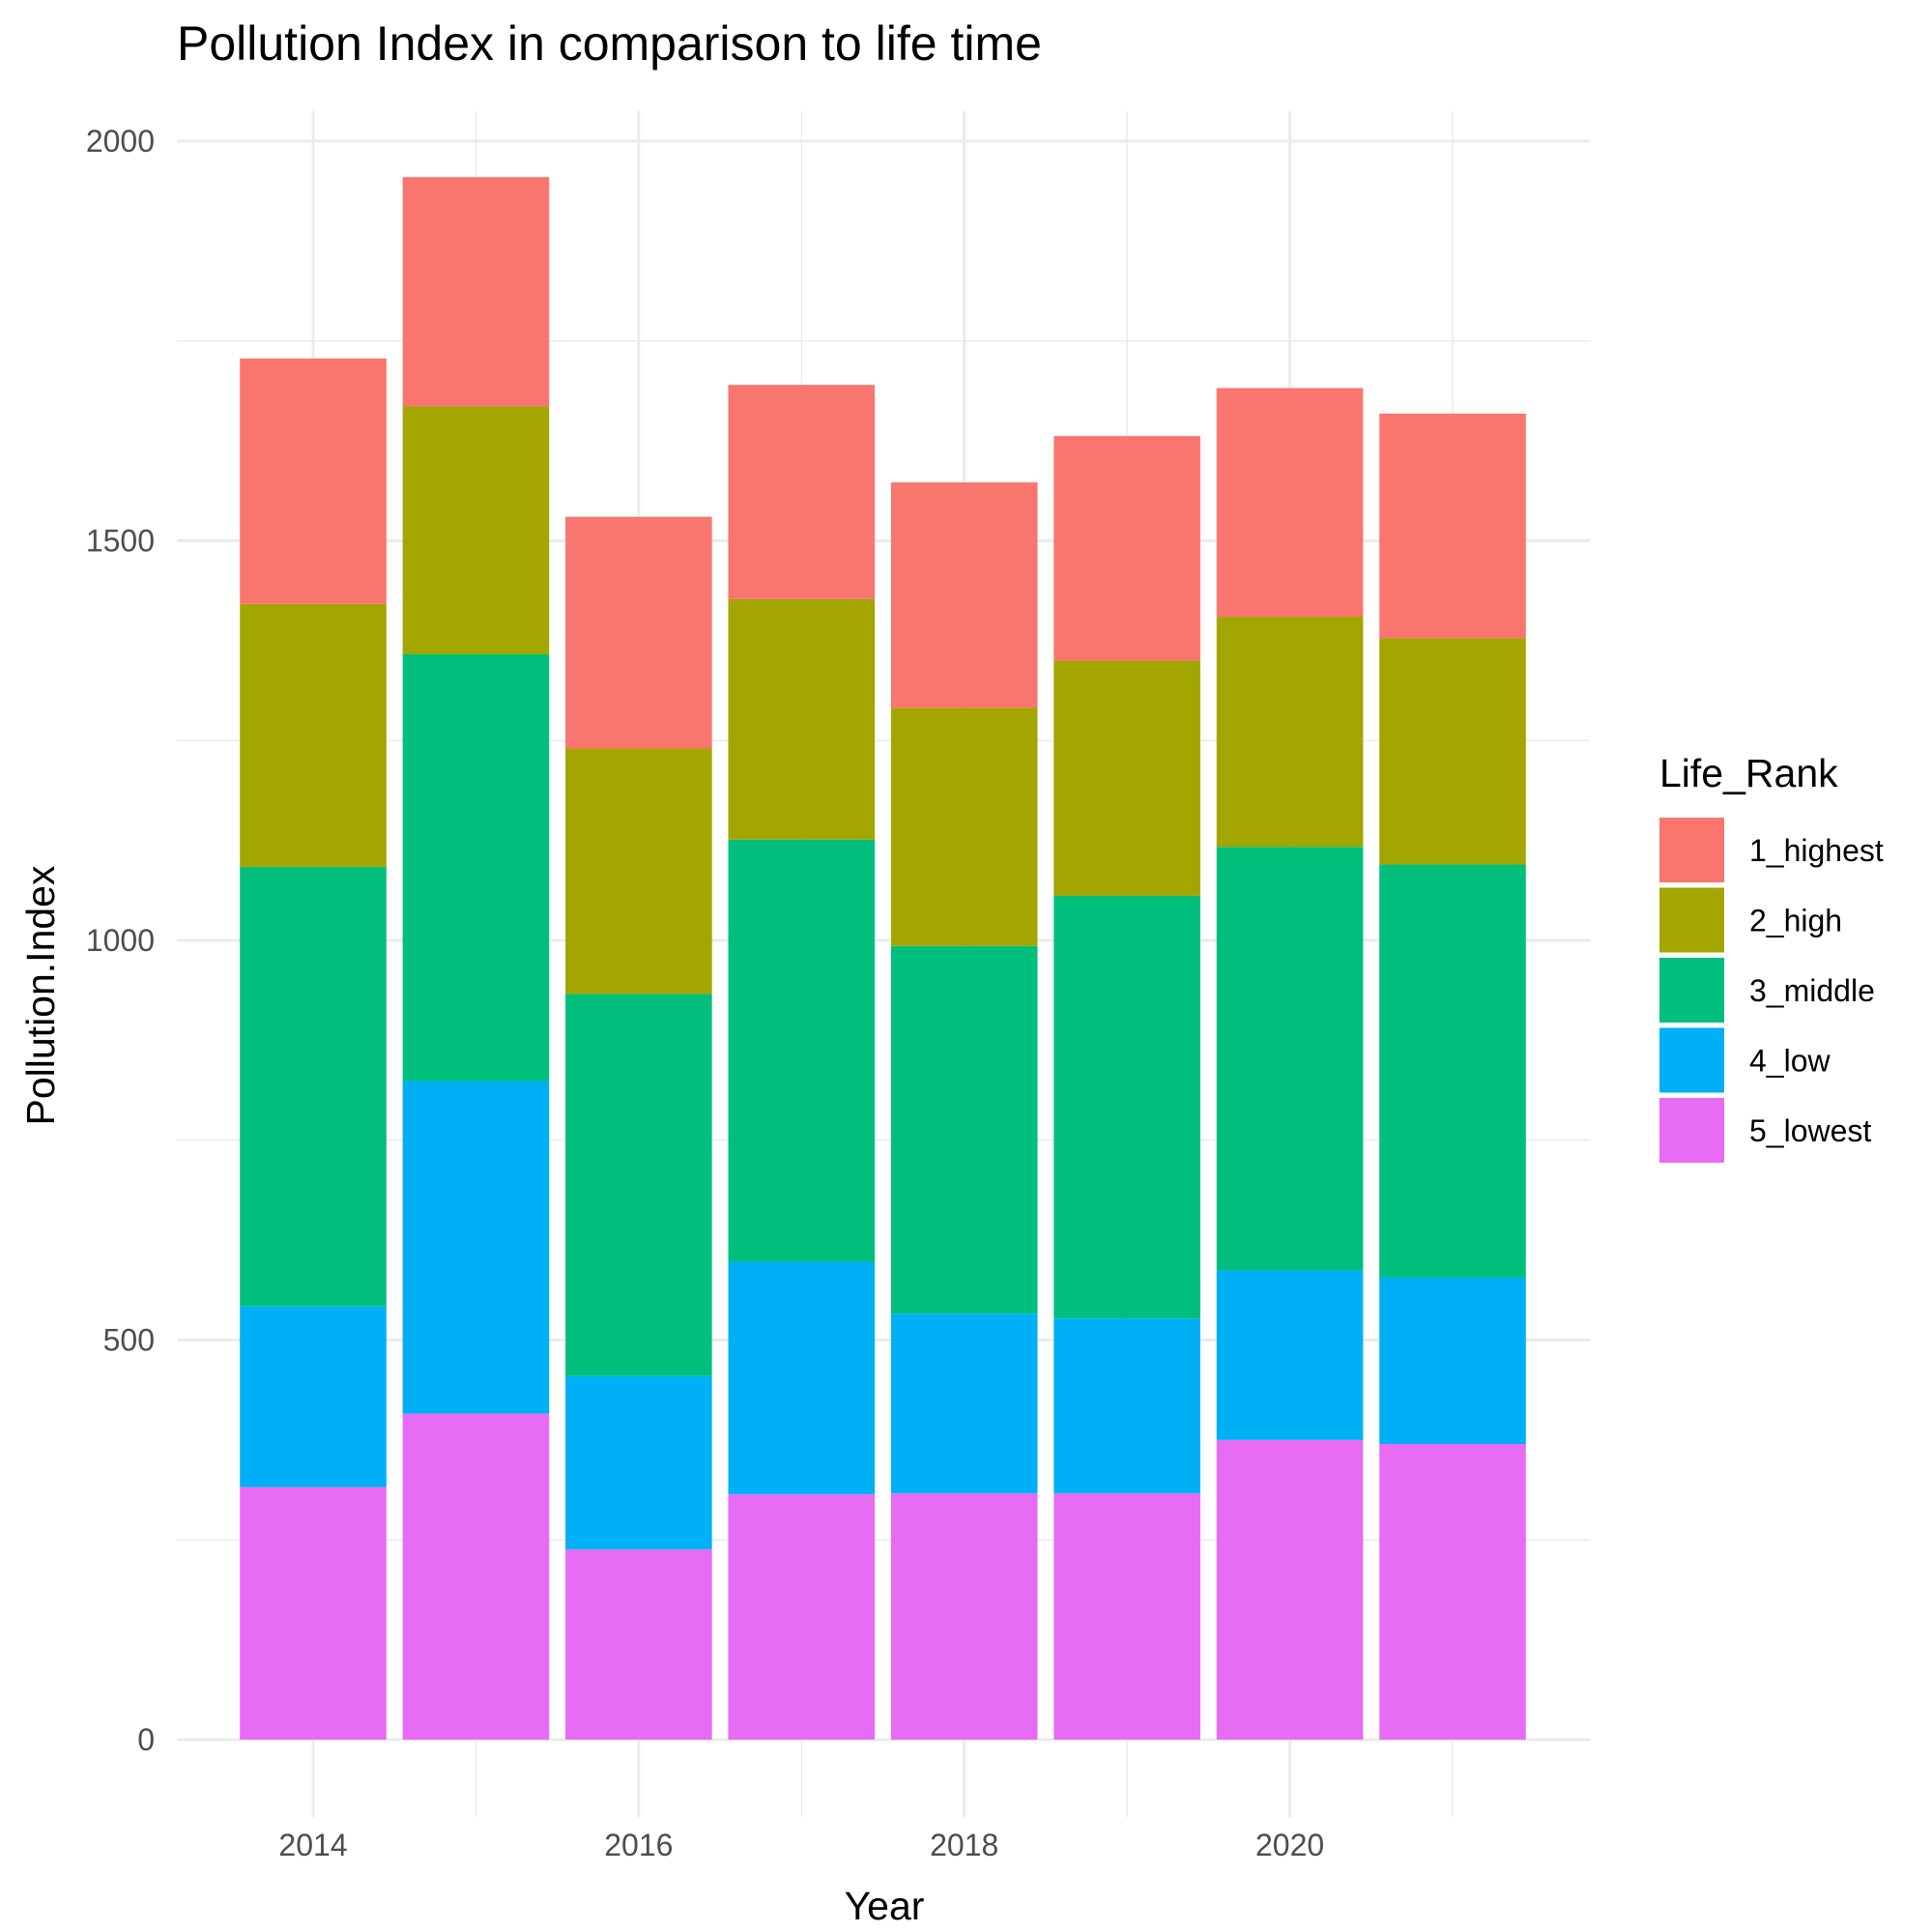 This screenshot has width=1932, height=1932. I want to click on legend-label: 3_middle, so click(1812, 991).